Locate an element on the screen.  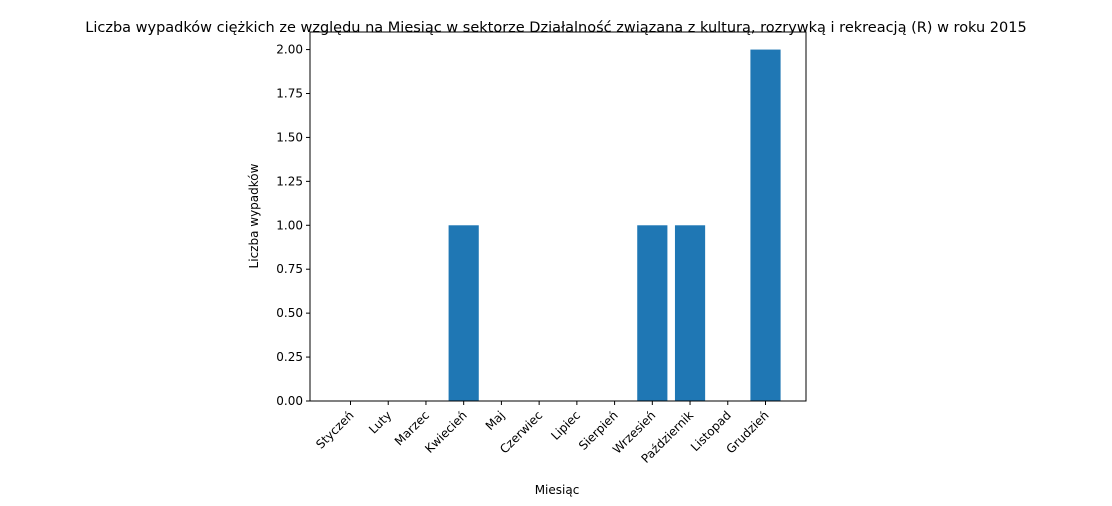
y-tick-label: 1.25 is located at coordinates (289, 181).